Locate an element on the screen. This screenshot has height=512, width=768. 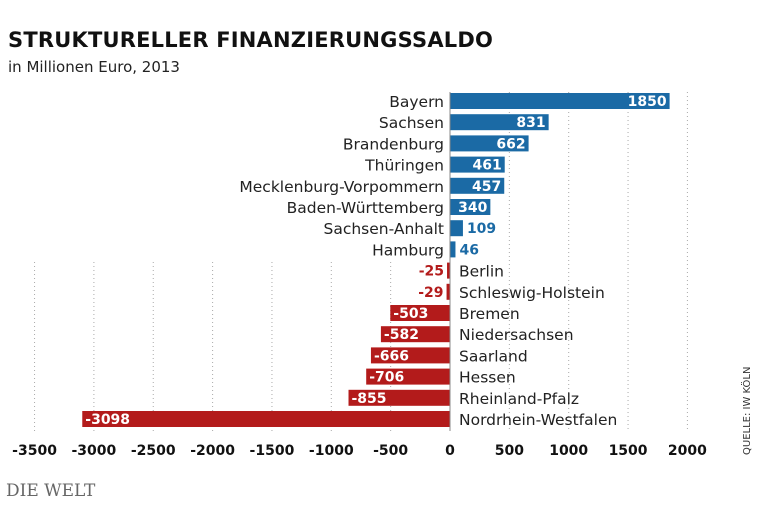
x-tick-label: 1000 is located at coordinates (568, 451).